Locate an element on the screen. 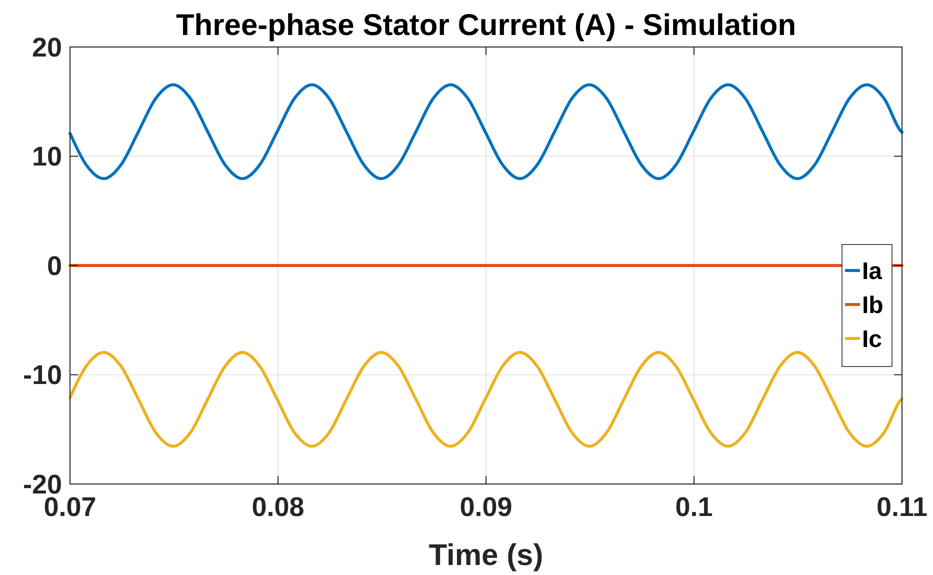  x-tick-label: 0.1 is located at coordinates (694, 507).